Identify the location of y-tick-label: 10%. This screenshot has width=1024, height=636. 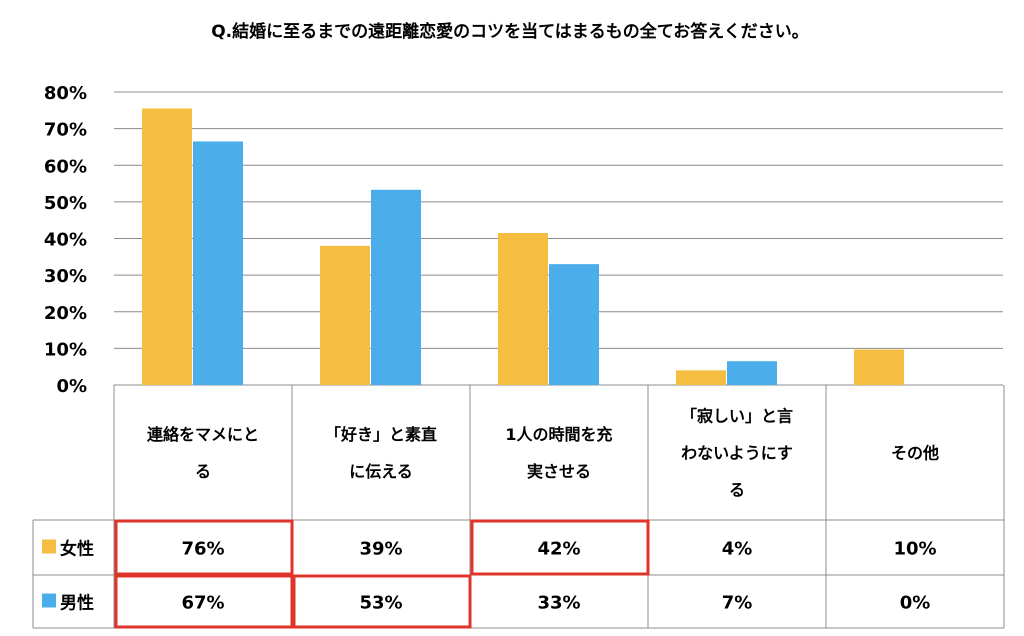
(65, 349).